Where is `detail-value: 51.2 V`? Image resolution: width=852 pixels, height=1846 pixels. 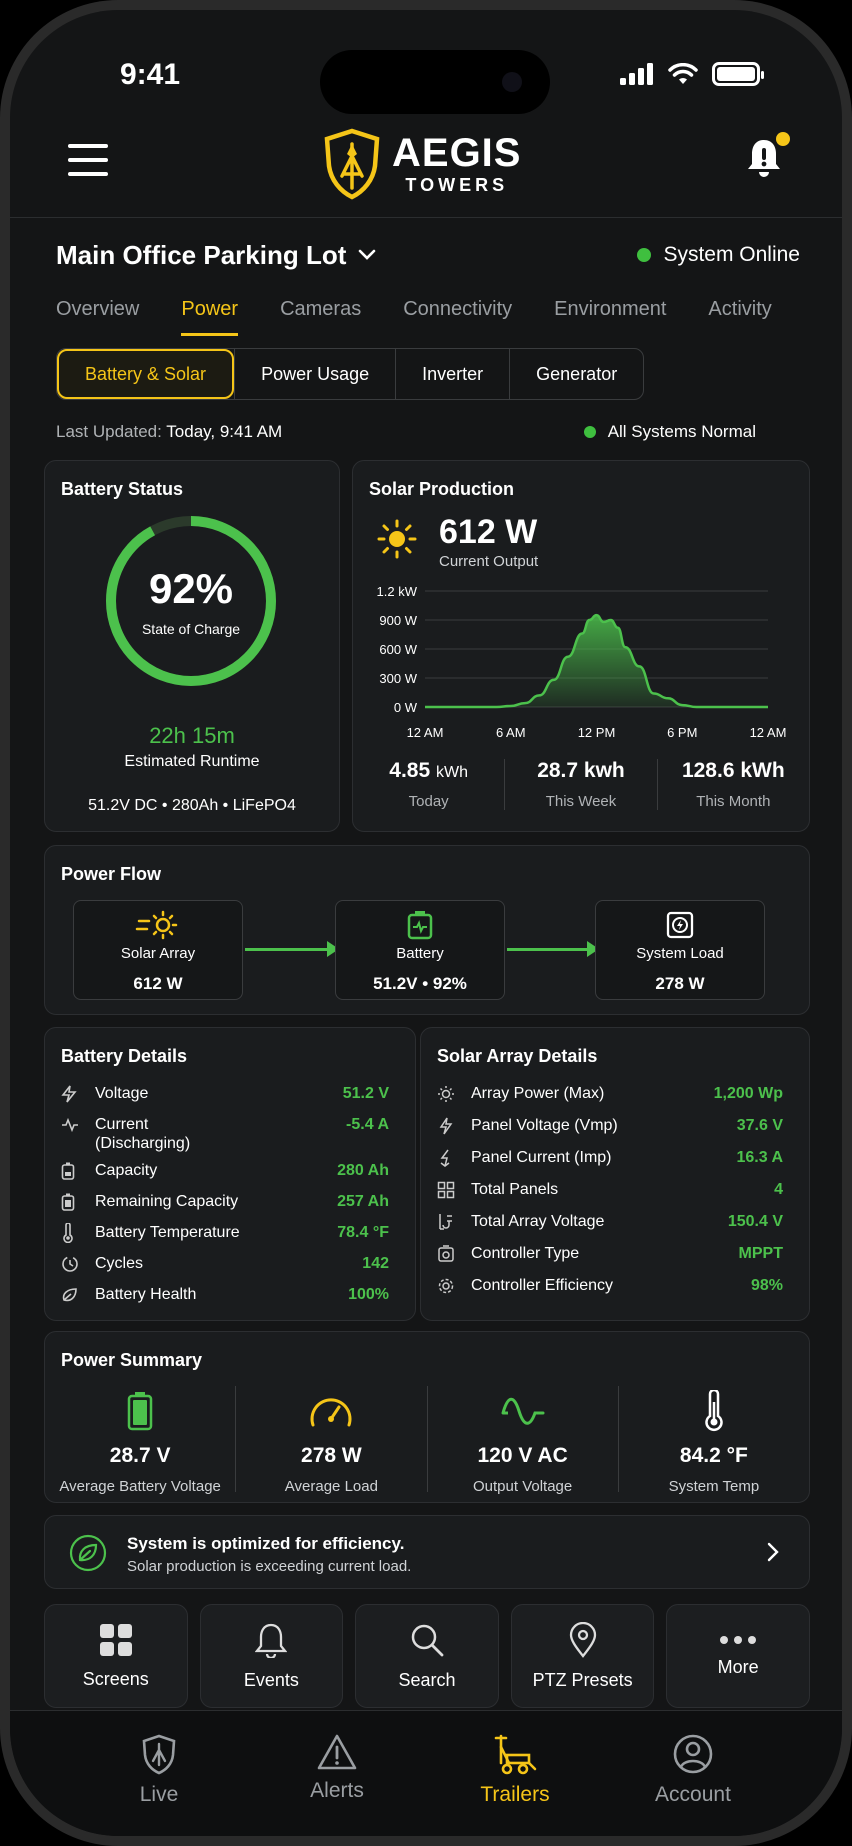 detail-value: 51.2 V is located at coordinates (365, 1093).